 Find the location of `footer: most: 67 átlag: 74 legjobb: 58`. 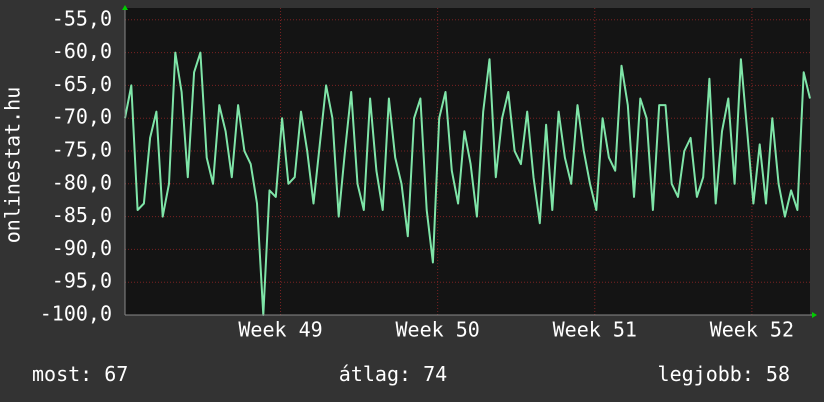

footer: most: 67 átlag: 74 legjobb: 58 is located at coordinates (411, 374).